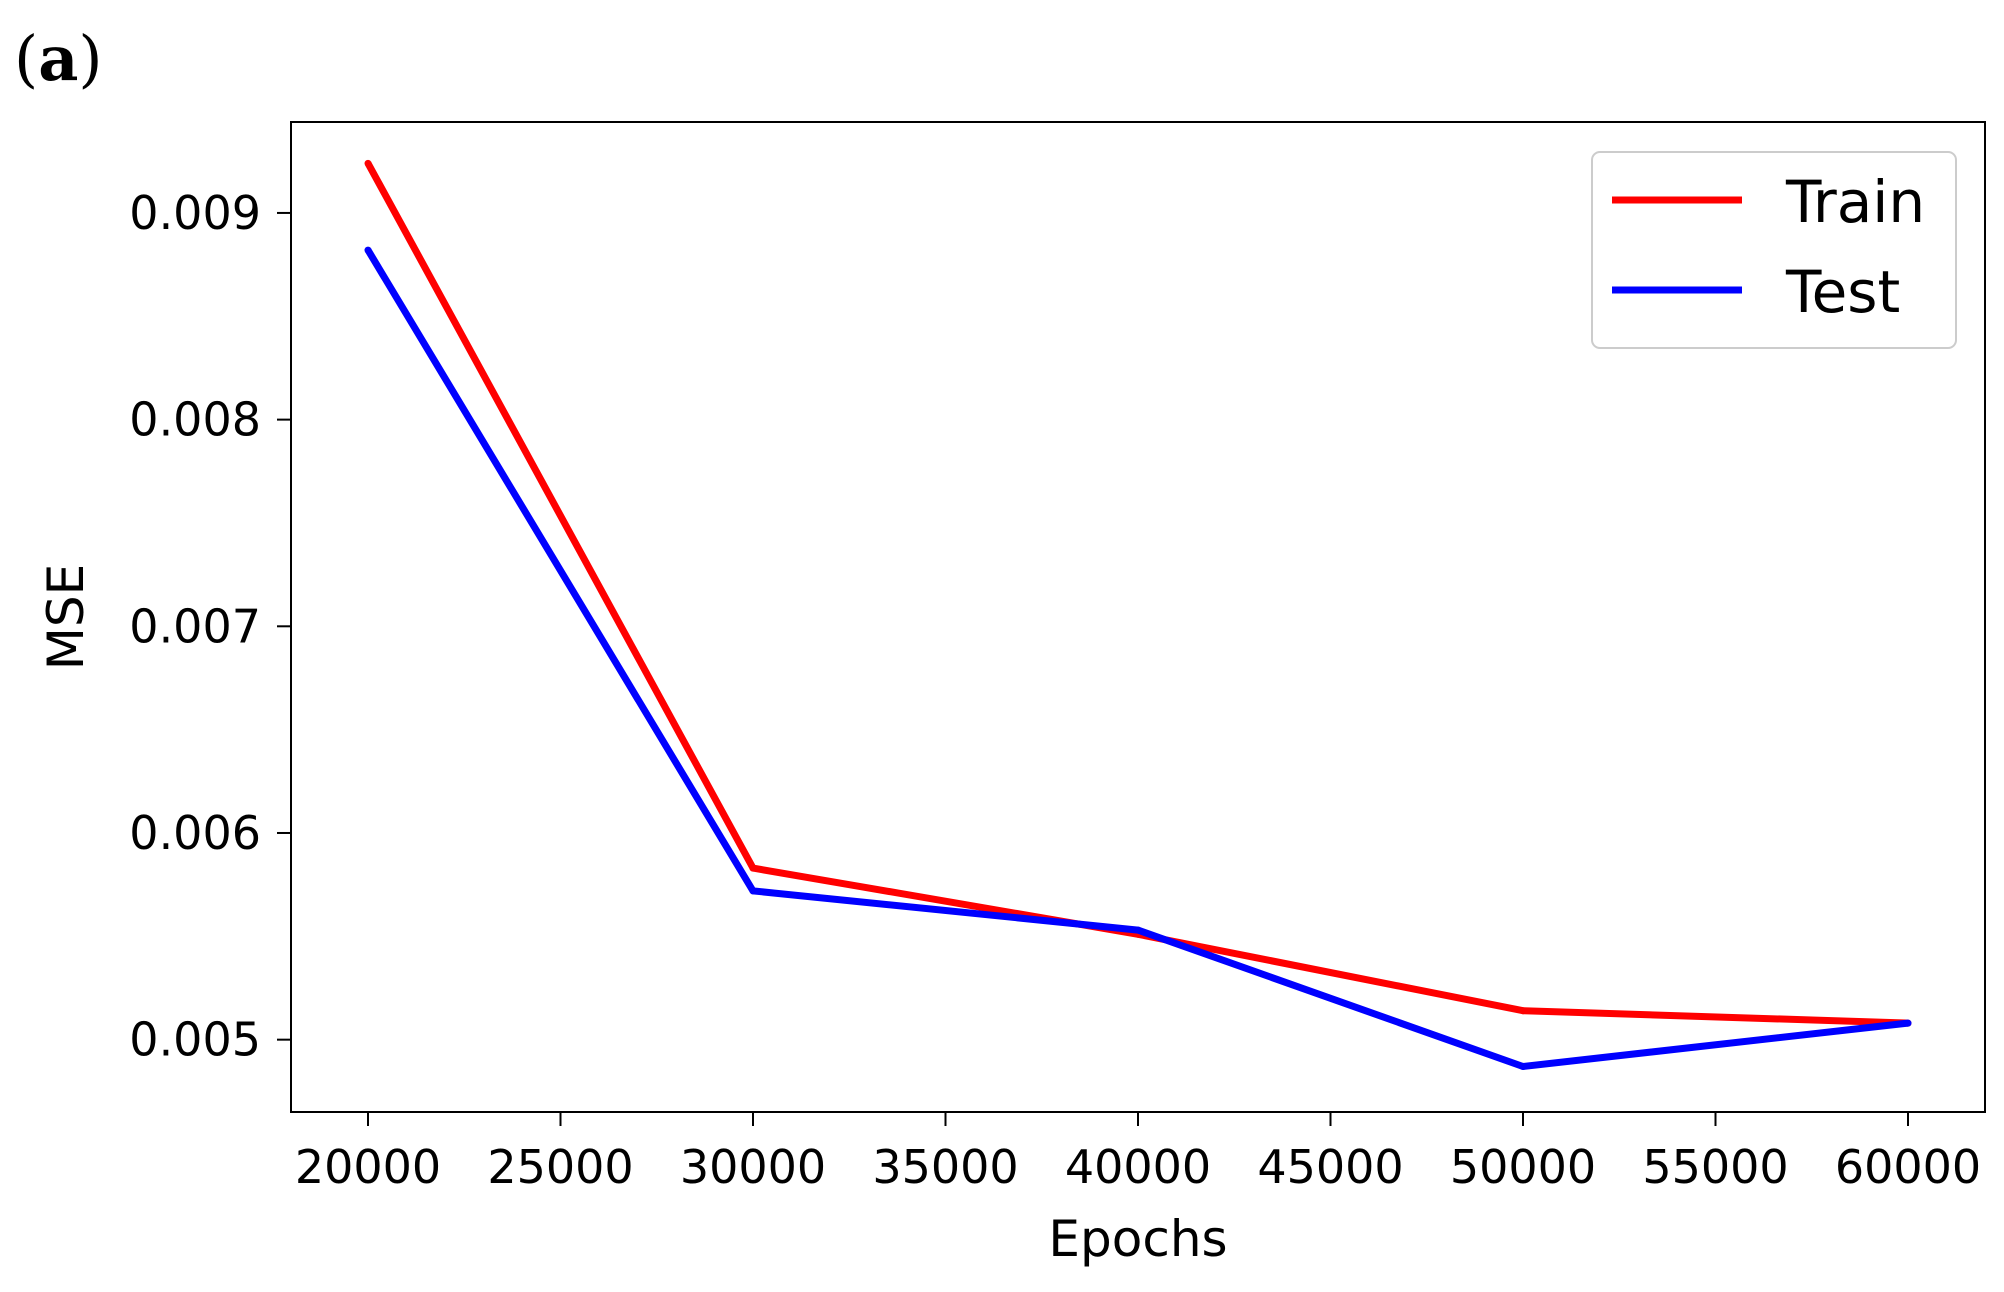  What do you see at coordinates (945, 1167) in the screenshot?
I see `x-tick-label: 35000` at bounding box center [945, 1167].